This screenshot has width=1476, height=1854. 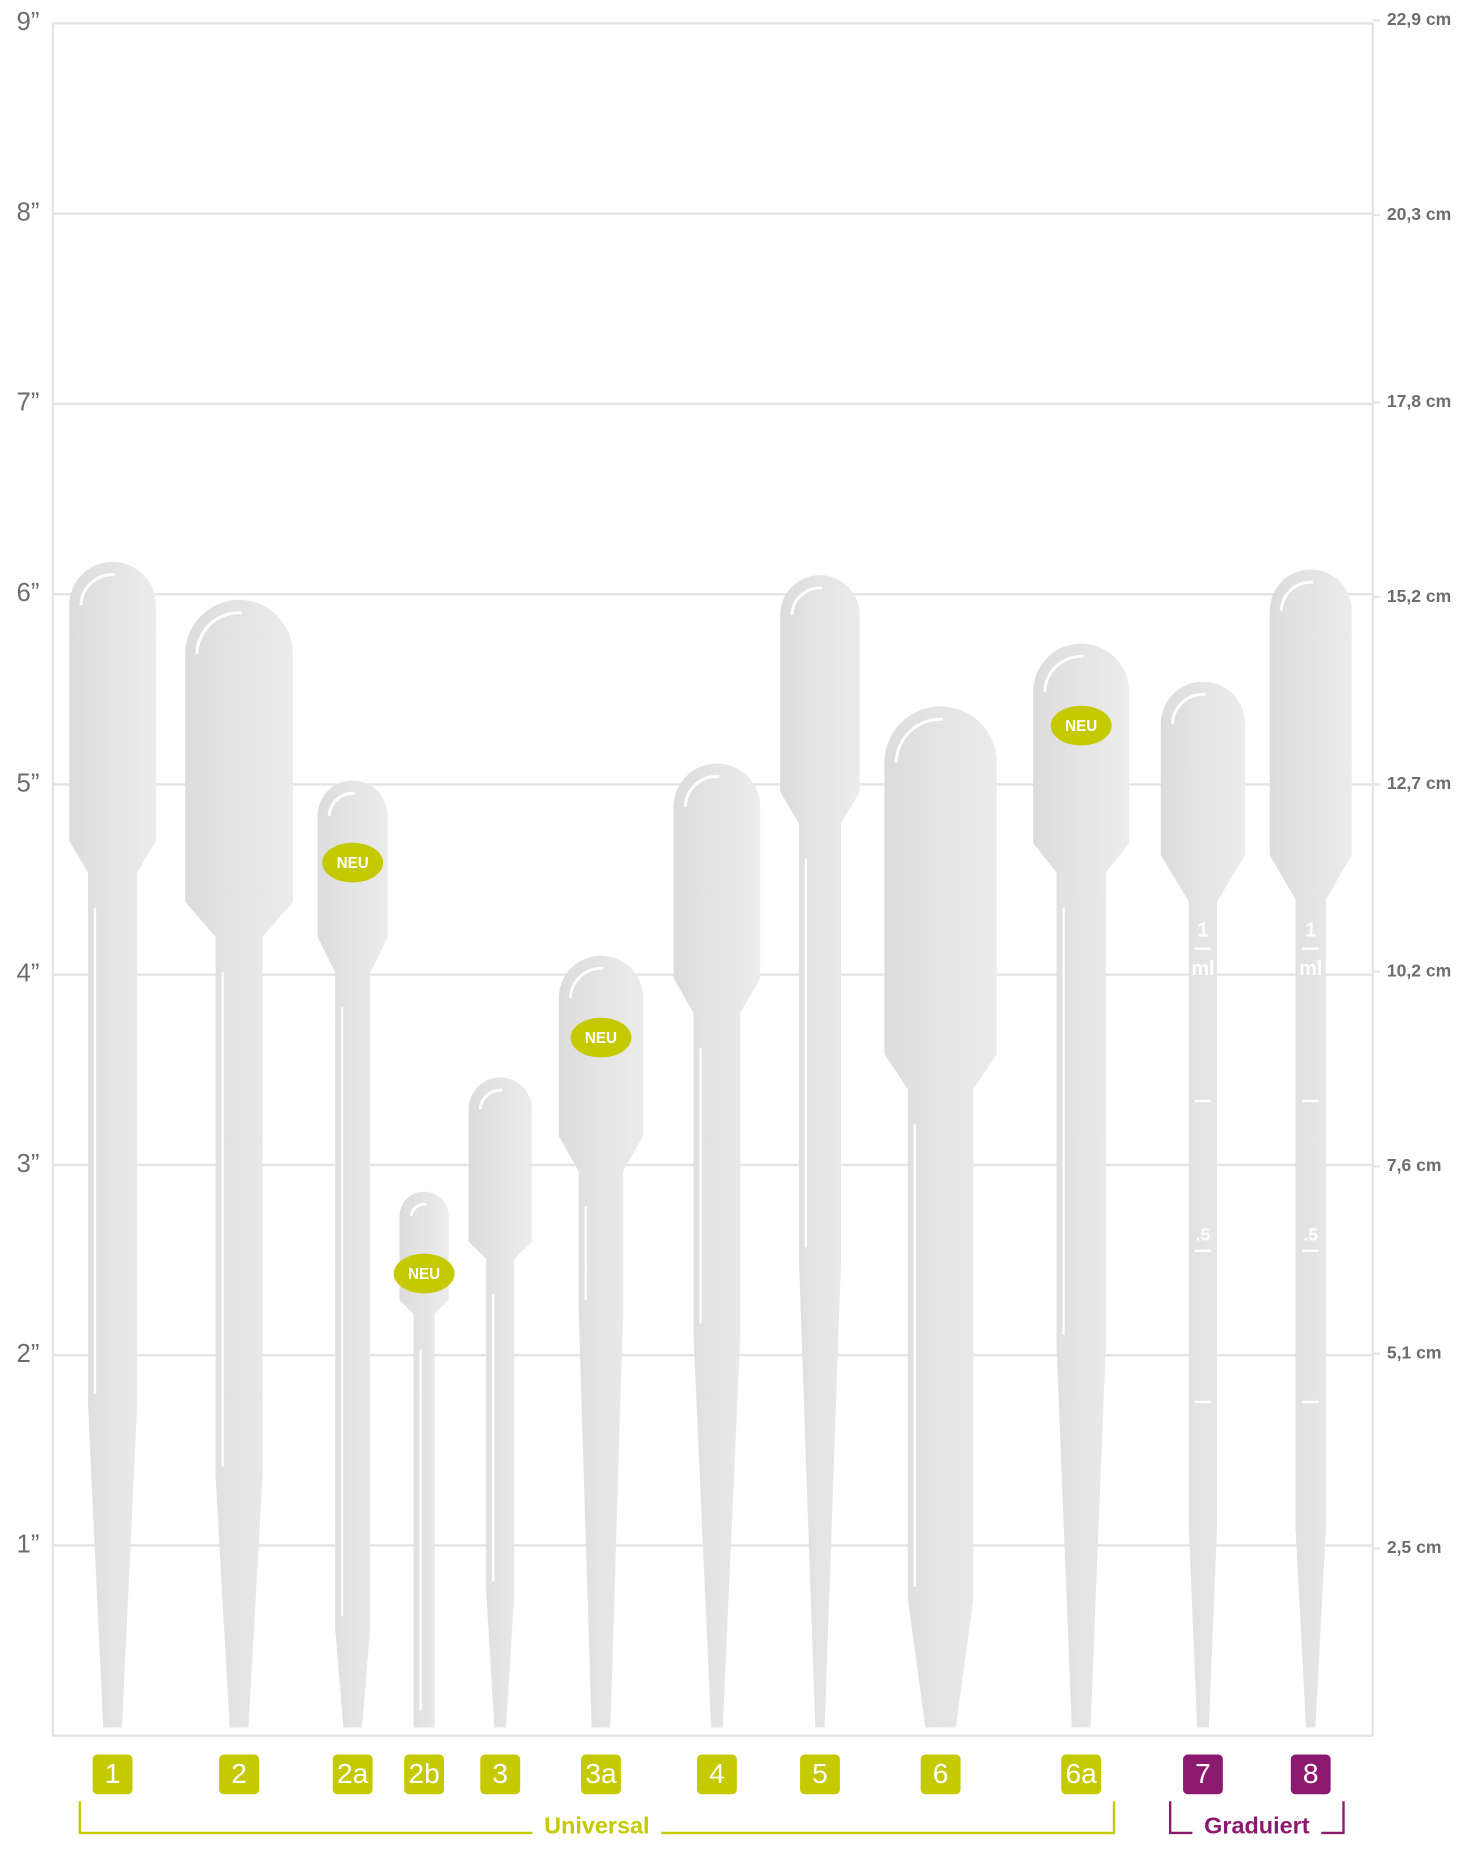 I want to click on category-label: 1, so click(x=113, y=1773).